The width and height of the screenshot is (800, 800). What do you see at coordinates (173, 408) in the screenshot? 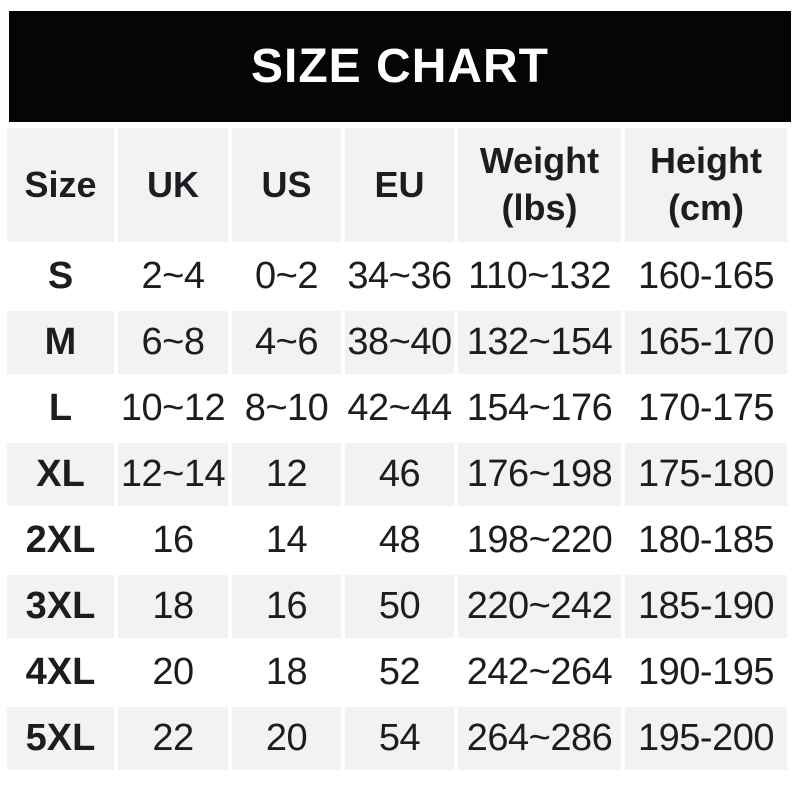
I see `uk-value-cell: 10~12` at bounding box center [173, 408].